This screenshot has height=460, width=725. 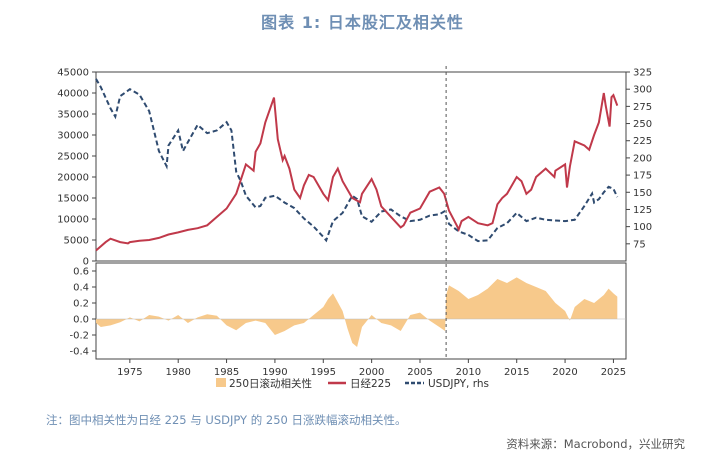 What do you see at coordinates (642, 107) in the screenshot?
I see `right-tick-label: 275` at bounding box center [642, 107].